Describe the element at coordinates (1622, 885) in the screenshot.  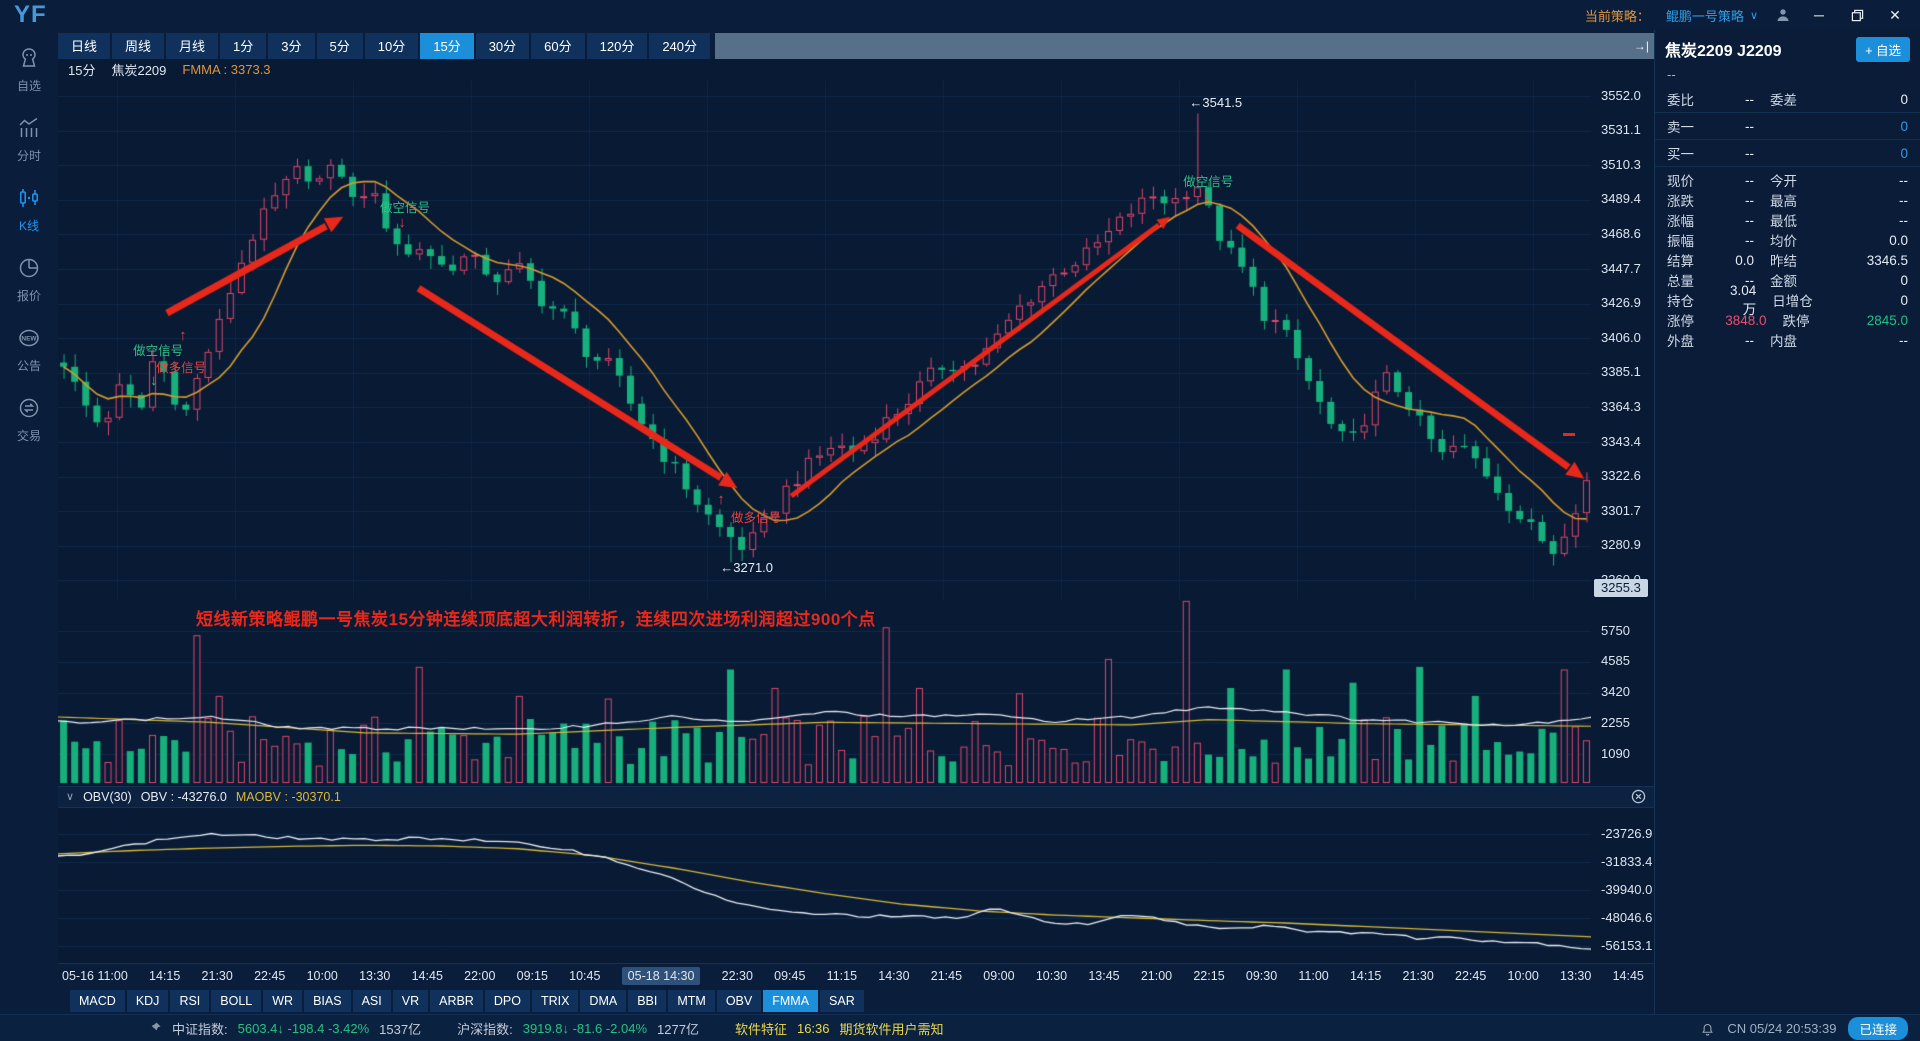
I see `obv-axis: -23726.9 -31833.4 -39940.0 -48046.6 -56153.1` at that location.